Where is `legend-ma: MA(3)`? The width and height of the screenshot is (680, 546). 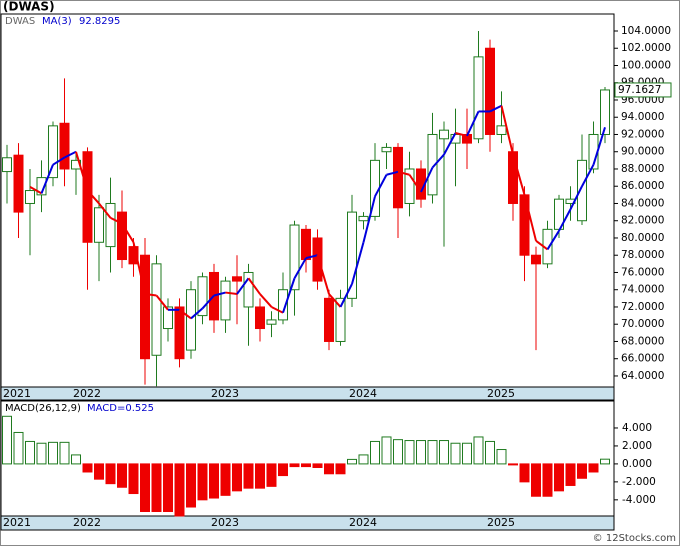 legend-ma: MA(3) is located at coordinates (57, 21).